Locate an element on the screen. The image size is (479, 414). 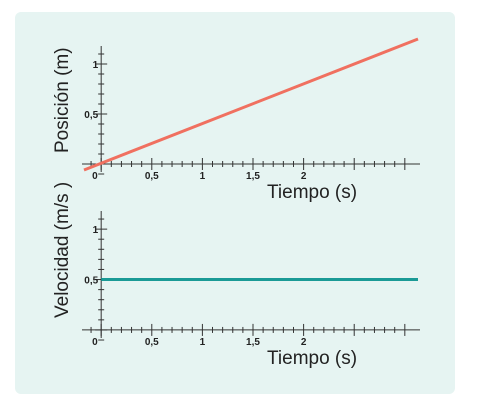
velocity-x-tick-label: 2 is located at coordinates (304, 342).